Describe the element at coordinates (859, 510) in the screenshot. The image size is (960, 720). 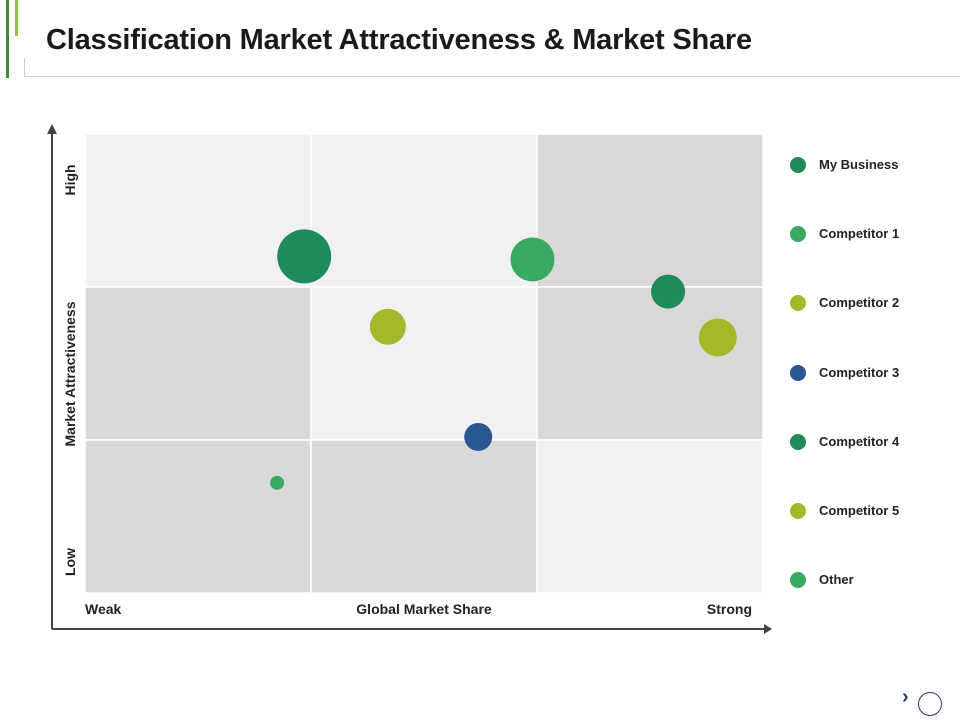
I see `legend-label: Competitor 5` at that location.